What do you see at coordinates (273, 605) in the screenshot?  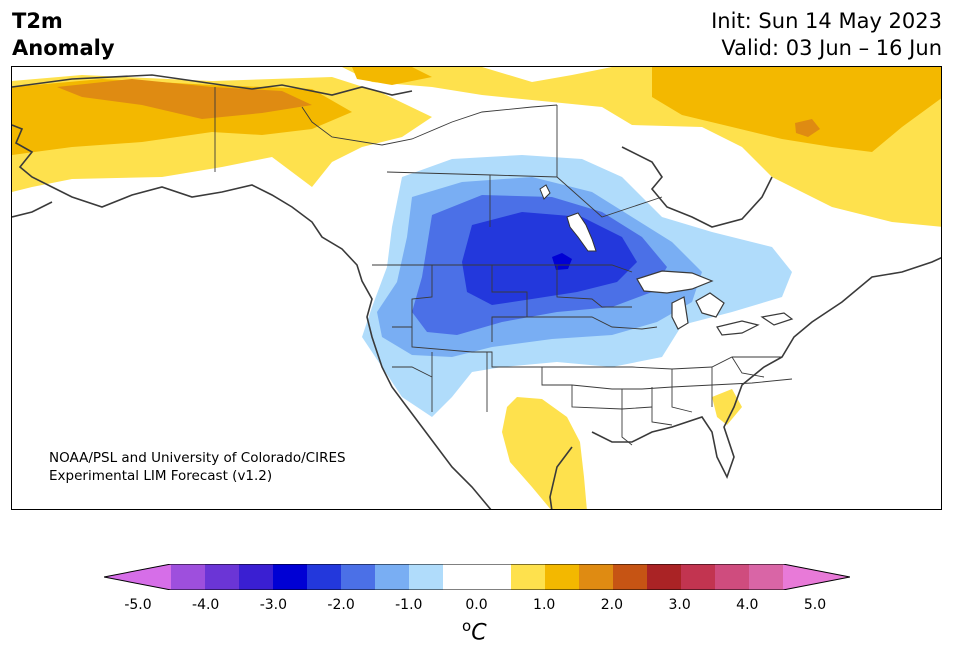 I see `colorbar-tick-label: -3.0` at bounding box center [273, 605].